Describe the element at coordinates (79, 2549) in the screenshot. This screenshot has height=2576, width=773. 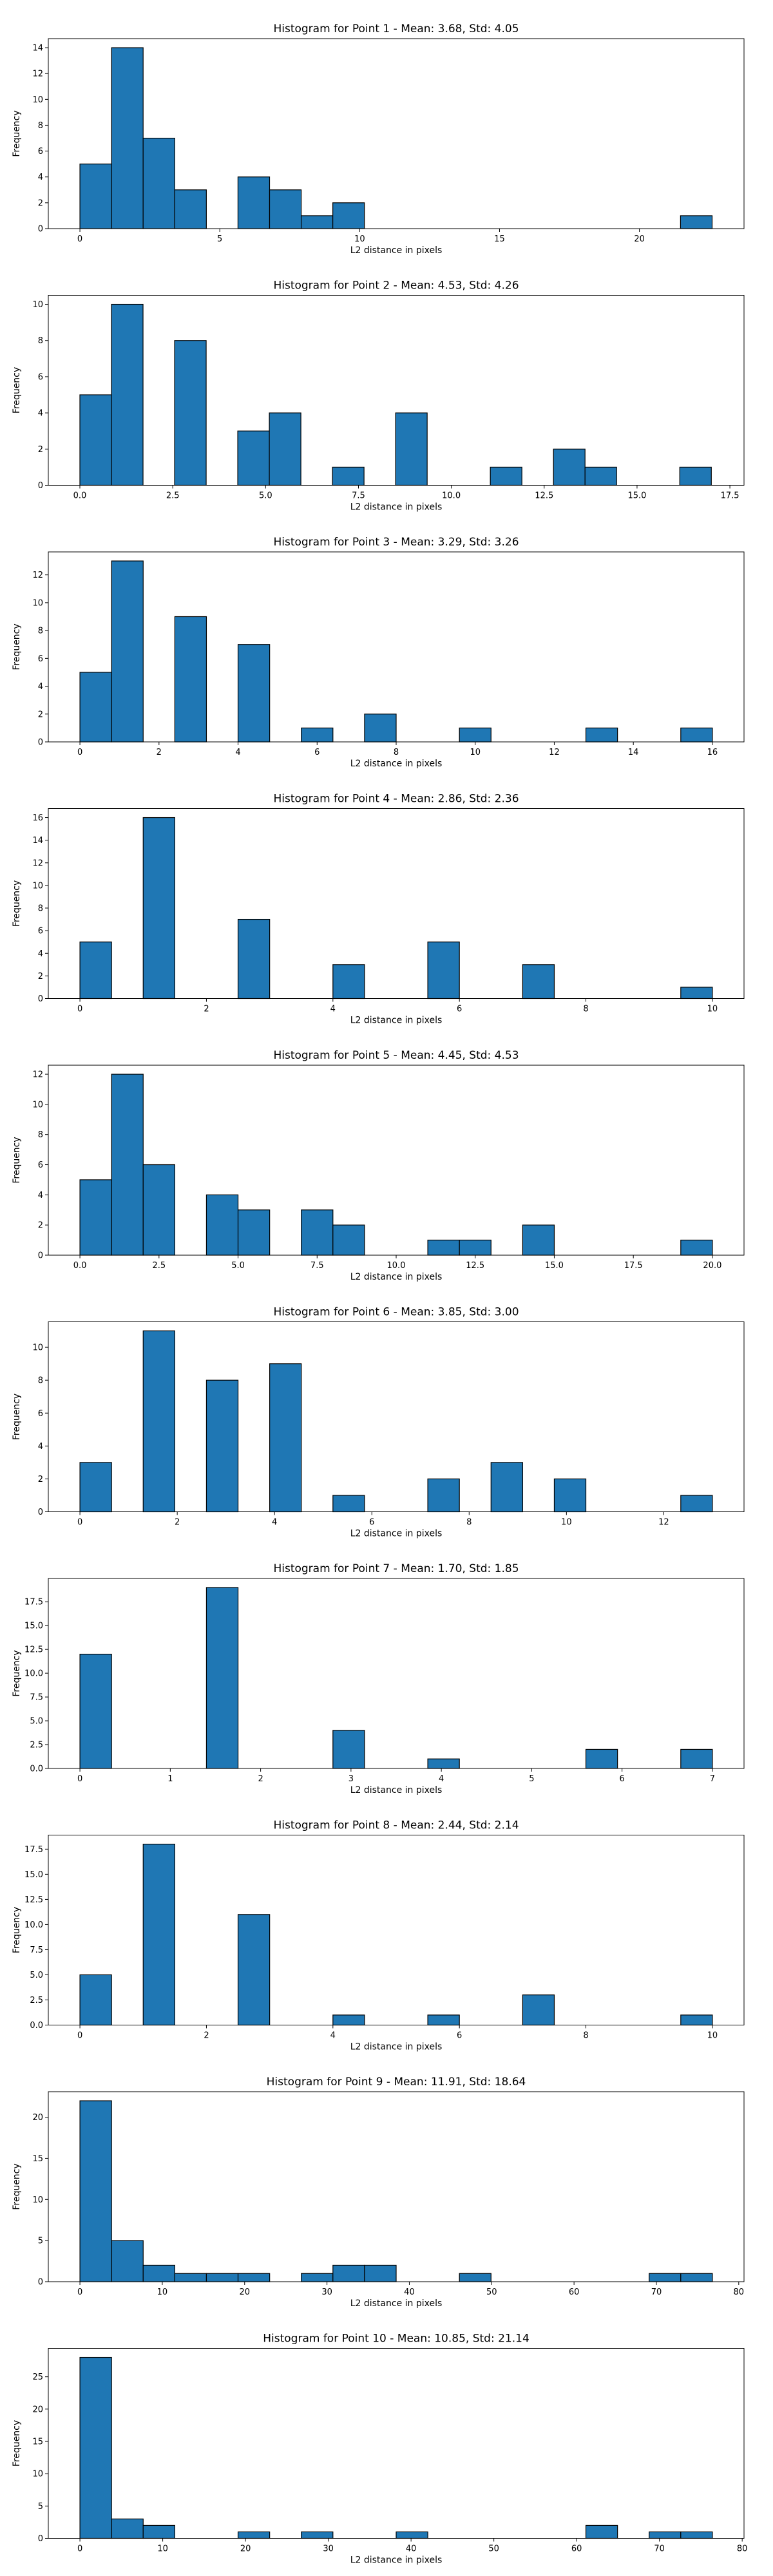
I see `chart-10-xtick-label: 0` at that location.